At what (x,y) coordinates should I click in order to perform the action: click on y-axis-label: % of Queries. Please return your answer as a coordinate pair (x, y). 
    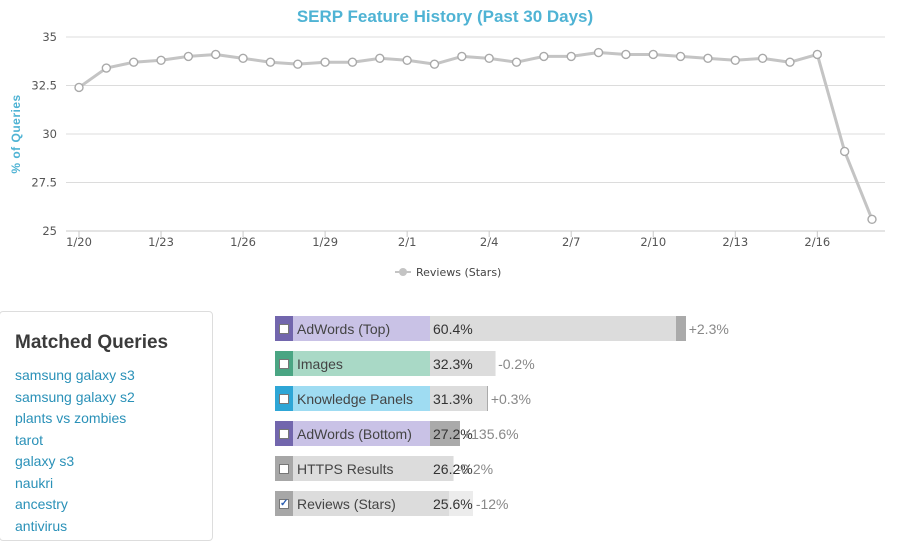
    Looking at the image, I should click on (16, 133).